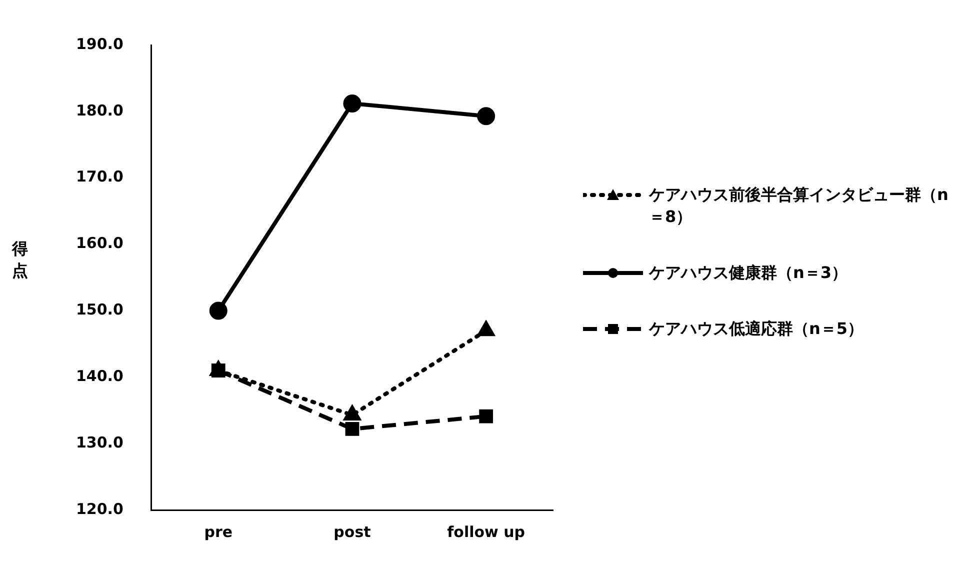  Describe the element at coordinates (100, 509) in the screenshot. I see `y-tick-label: 120.0` at that location.